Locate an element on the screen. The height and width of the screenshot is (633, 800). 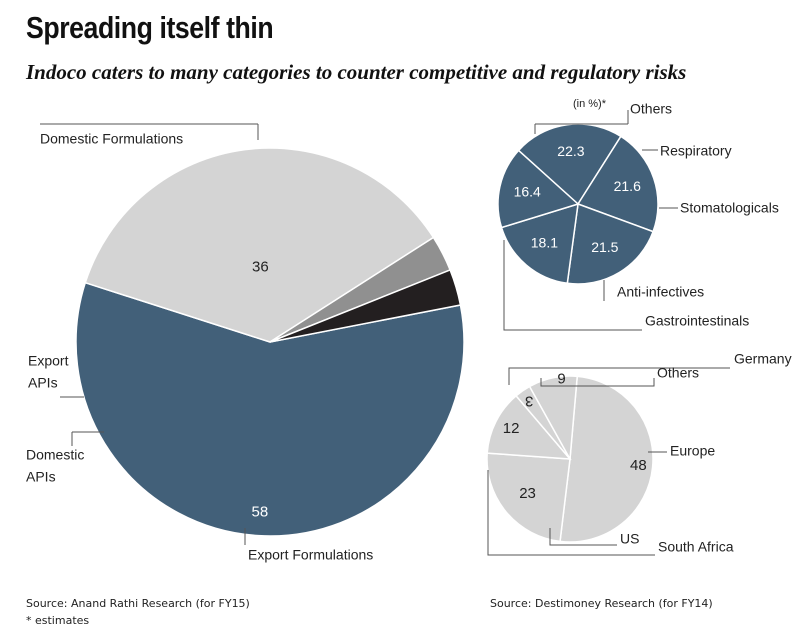
pie2-value-anti-infectives: 18.1 is located at coordinates (544, 242).